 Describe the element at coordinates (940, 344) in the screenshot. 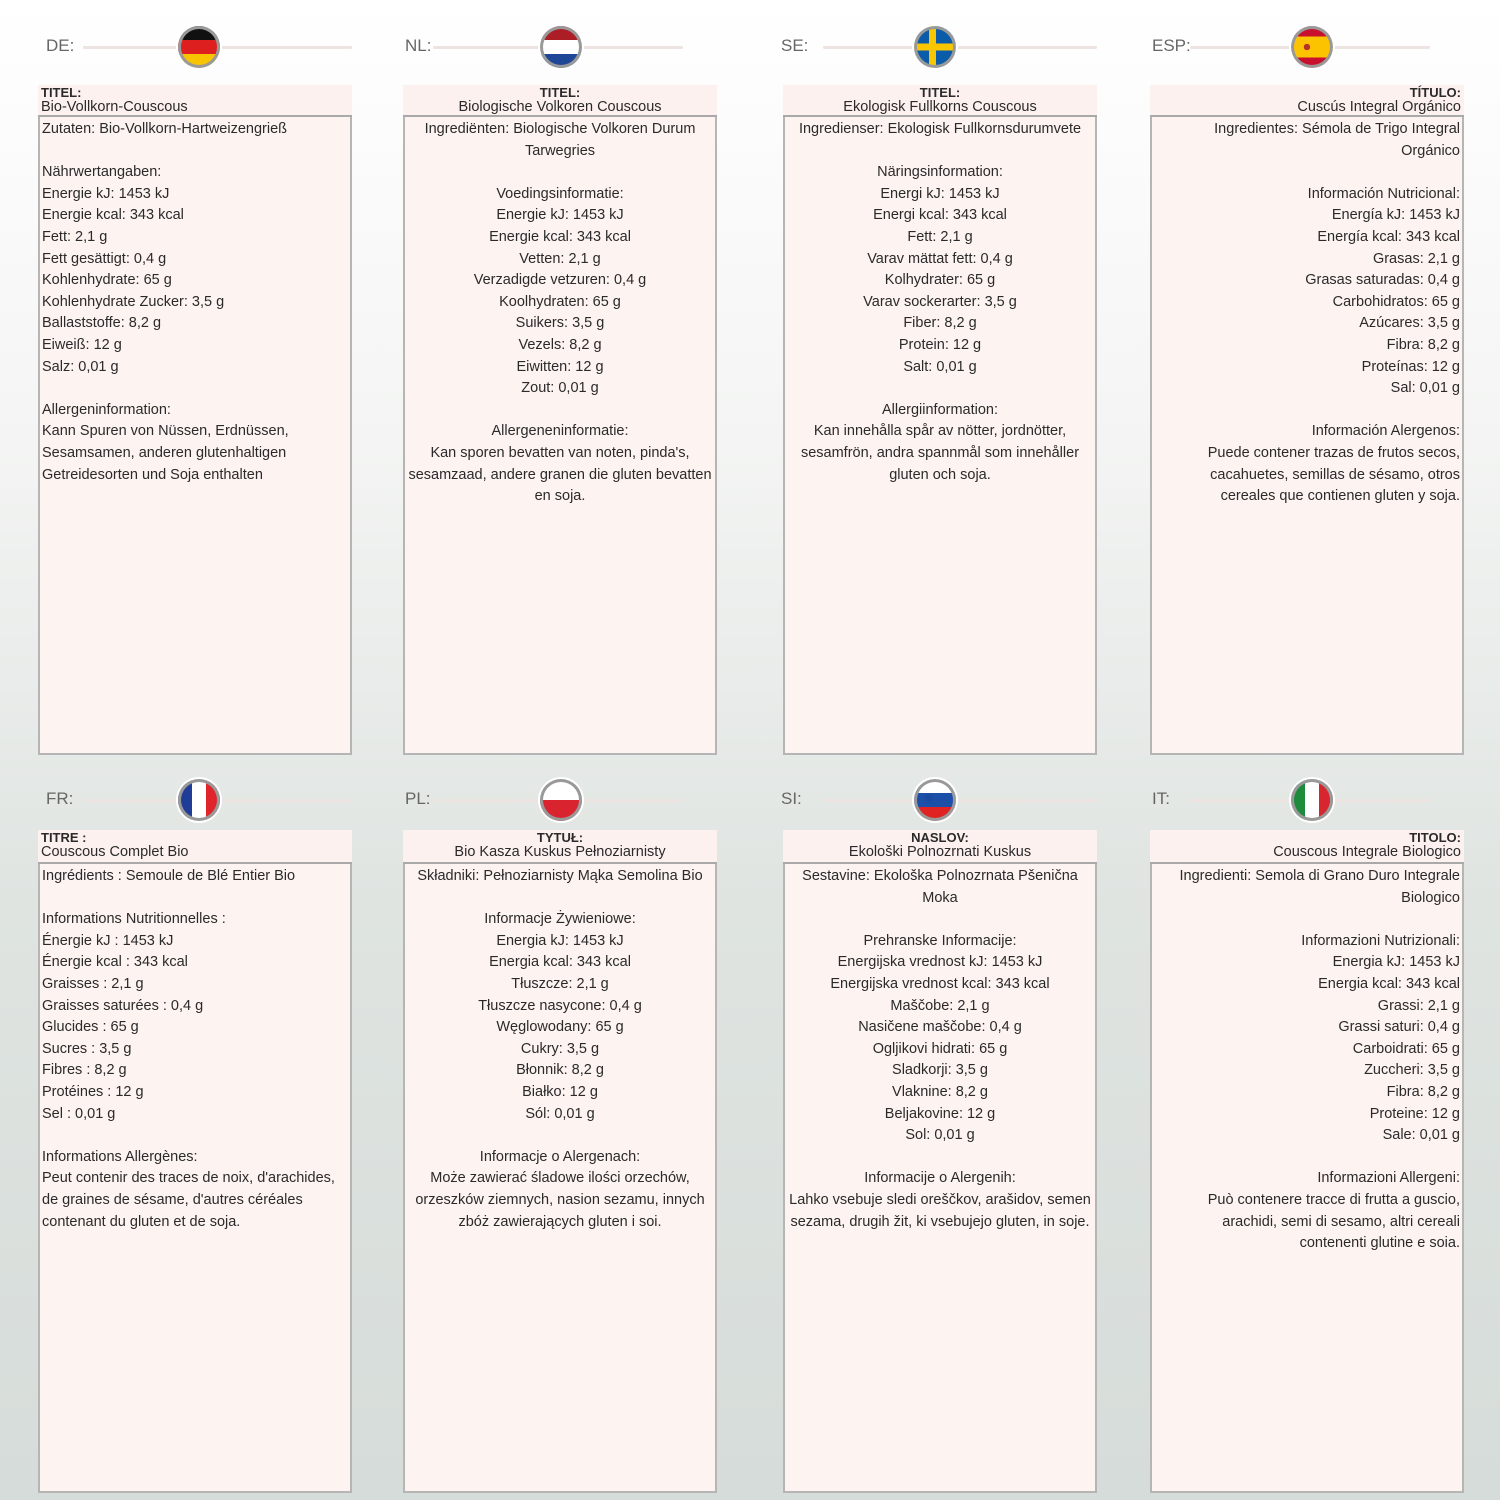

I see `detail-line: Protein: 12 g` at that location.